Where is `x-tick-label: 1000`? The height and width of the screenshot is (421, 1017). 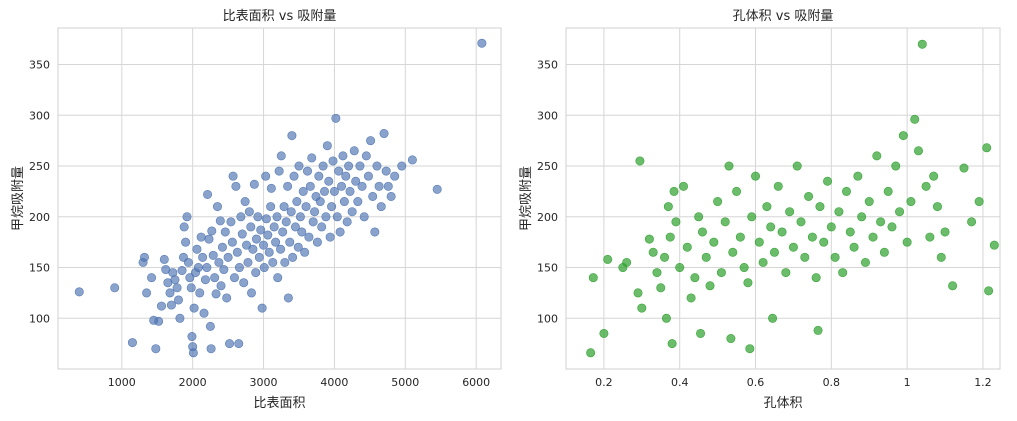
x-tick-label: 1000 is located at coordinates (122, 382).